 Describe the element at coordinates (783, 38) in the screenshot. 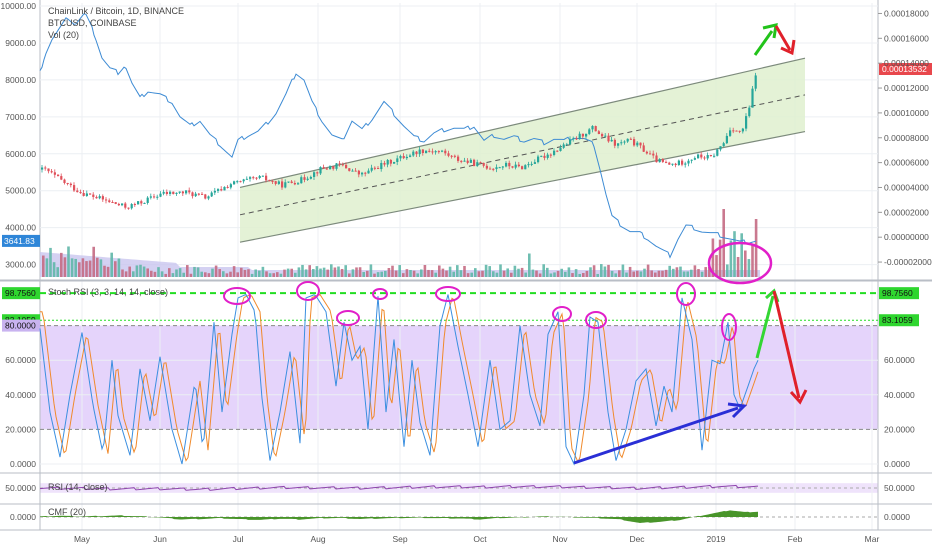

I see `red-down-arrow-shaft` at that location.